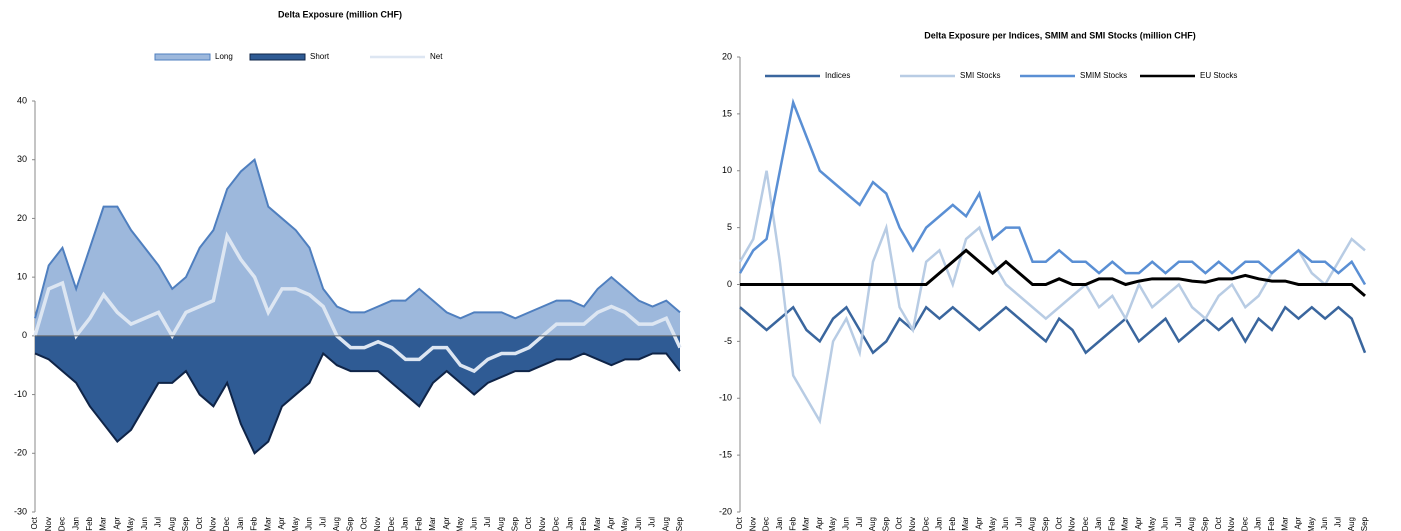 Image resolution: width=1401 pixels, height=531 pixels. Describe the element at coordinates (340, 14) in the screenshot. I see `chart-title: Delta Exposure (million CHF)` at that location.